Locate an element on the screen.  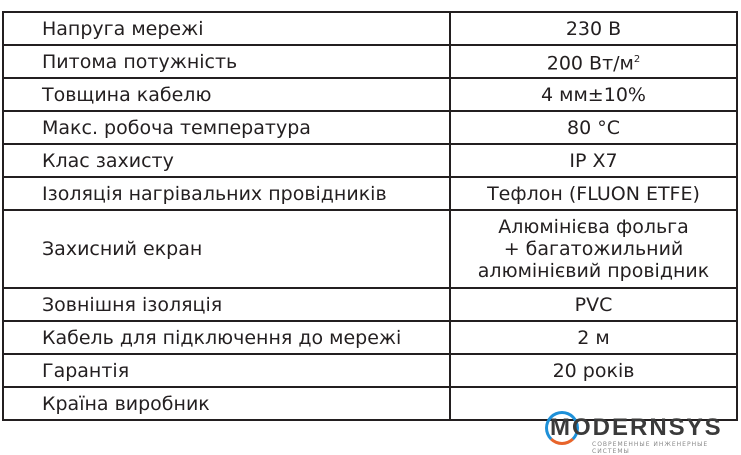
spec-value: 230 В is located at coordinates (593, 28).